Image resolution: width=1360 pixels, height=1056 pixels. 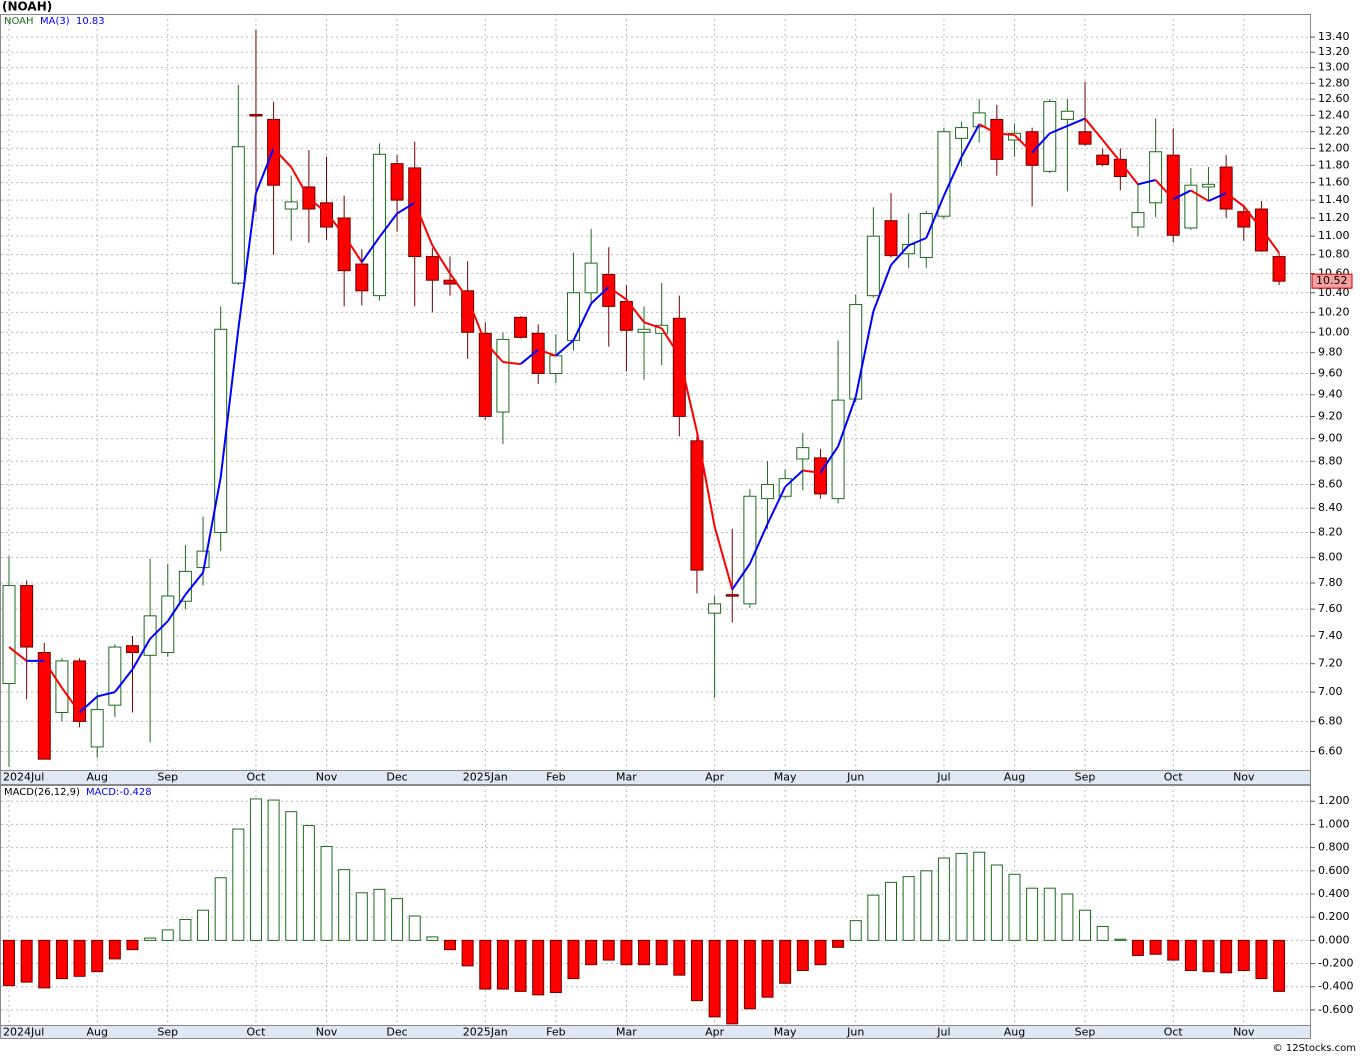 I want to click on y-tick-label: 1.000, so click(x=1334, y=823).